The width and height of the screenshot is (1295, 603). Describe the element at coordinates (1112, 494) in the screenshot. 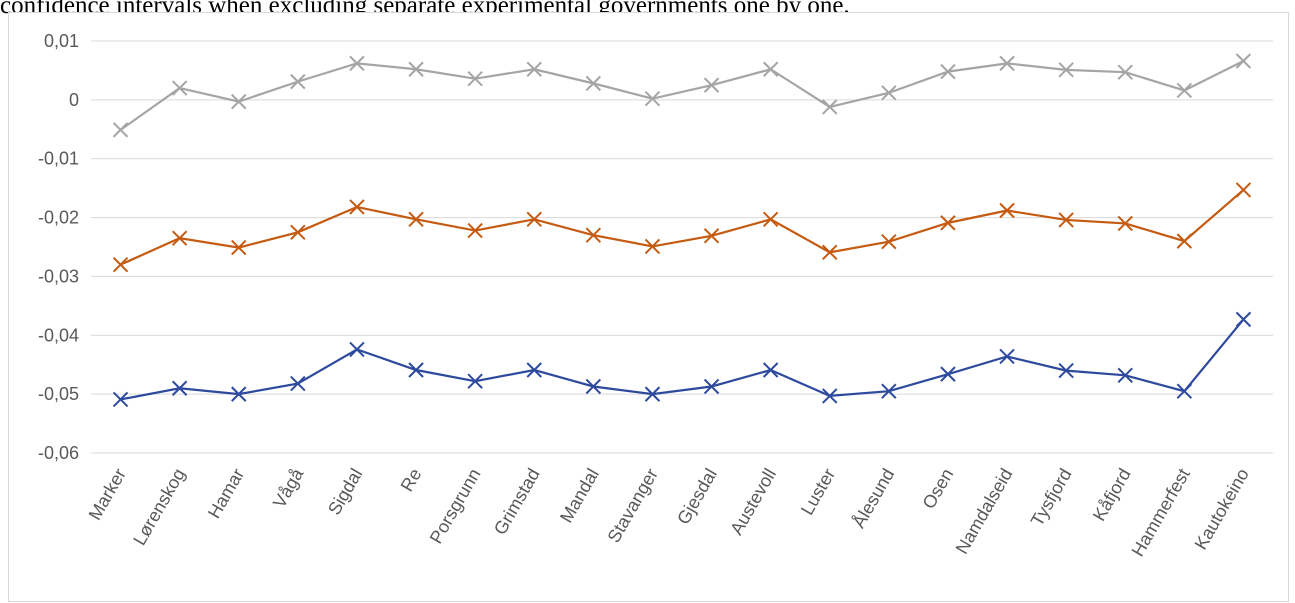

I see `x-tick-label: Kåfjord` at that location.